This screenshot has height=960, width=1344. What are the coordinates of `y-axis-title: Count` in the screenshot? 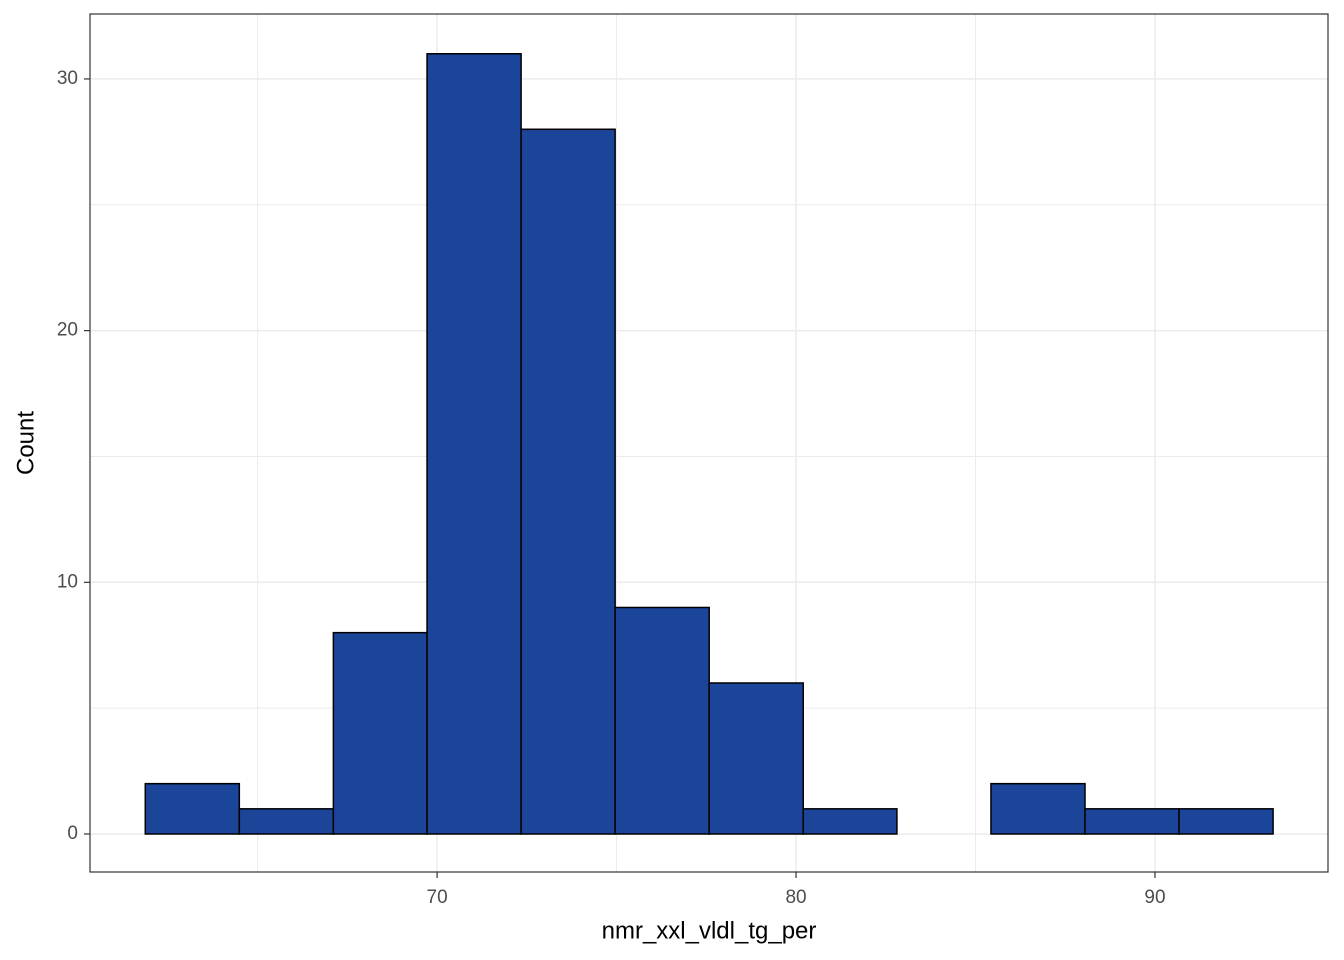 It's located at (25, 443).